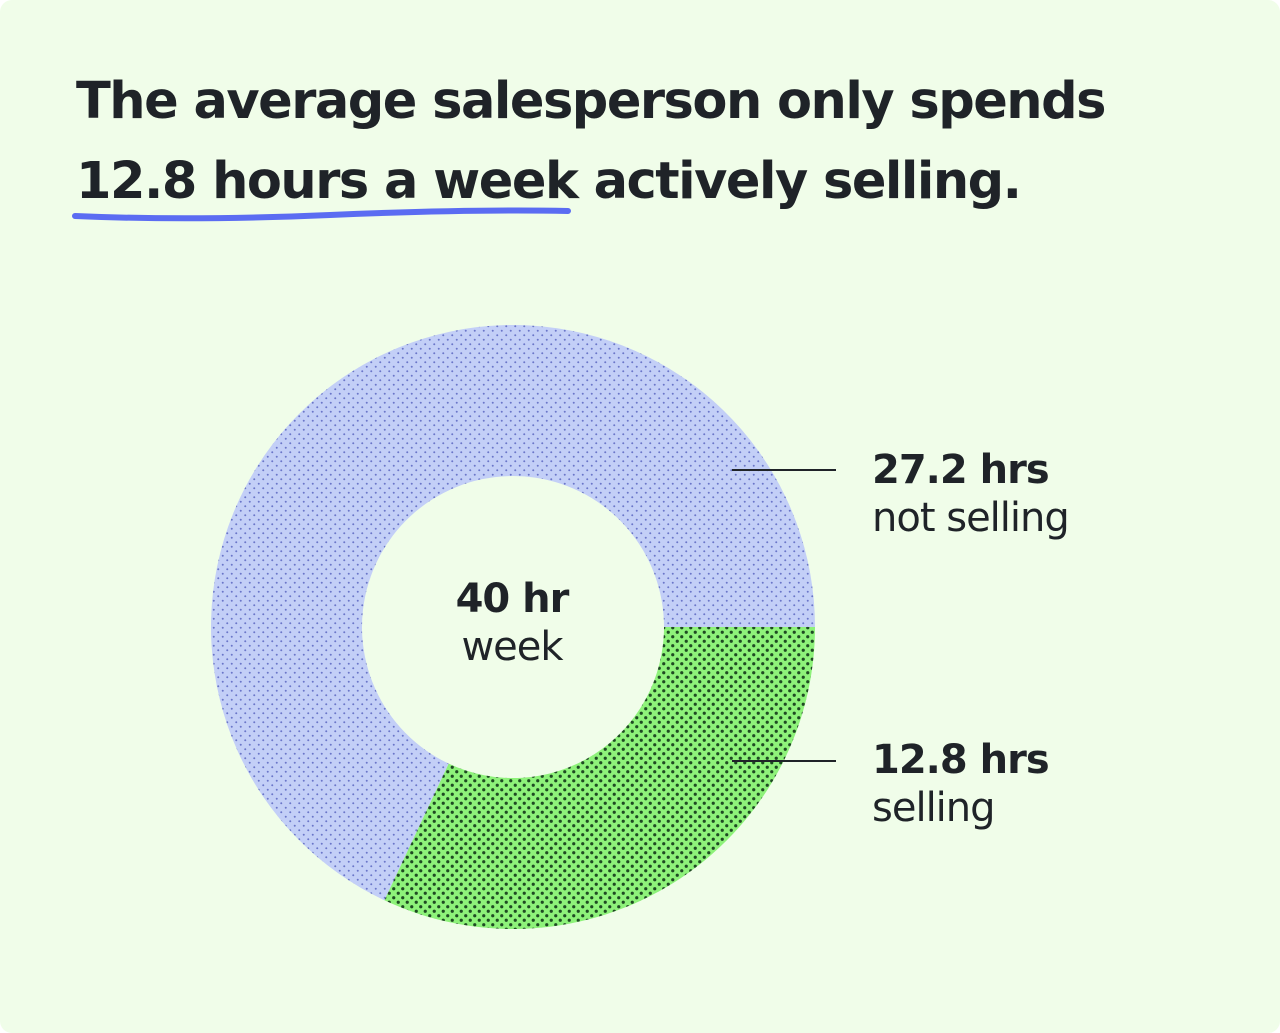 The height and width of the screenshot is (1033, 1280). What do you see at coordinates (599, 778) in the screenshot?
I see `slice-selling` at bounding box center [599, 778].